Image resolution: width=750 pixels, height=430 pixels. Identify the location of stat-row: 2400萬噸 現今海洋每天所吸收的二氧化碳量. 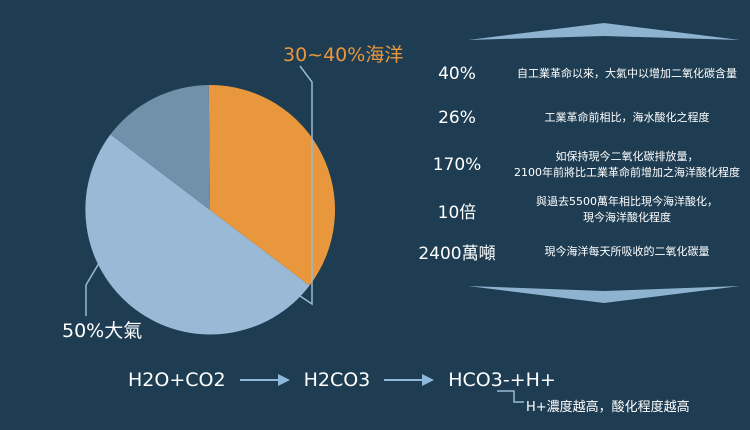
(578, 251).